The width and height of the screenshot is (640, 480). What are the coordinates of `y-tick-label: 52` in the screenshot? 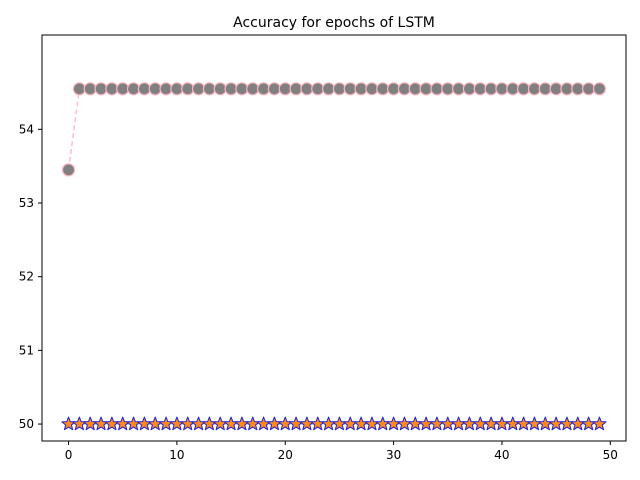 It's located at (26, 277).